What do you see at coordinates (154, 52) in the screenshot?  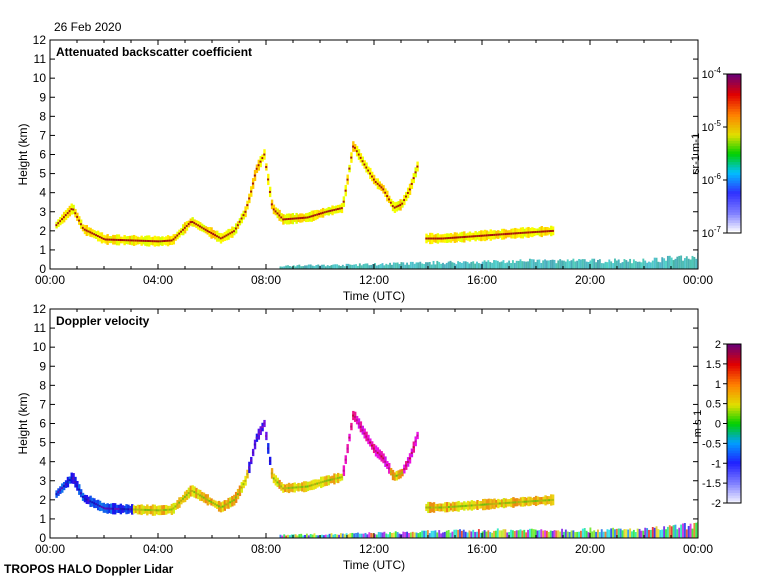 I see `plot-title: Attenuated backscatter coefficient` at bounding box center [154, 52].